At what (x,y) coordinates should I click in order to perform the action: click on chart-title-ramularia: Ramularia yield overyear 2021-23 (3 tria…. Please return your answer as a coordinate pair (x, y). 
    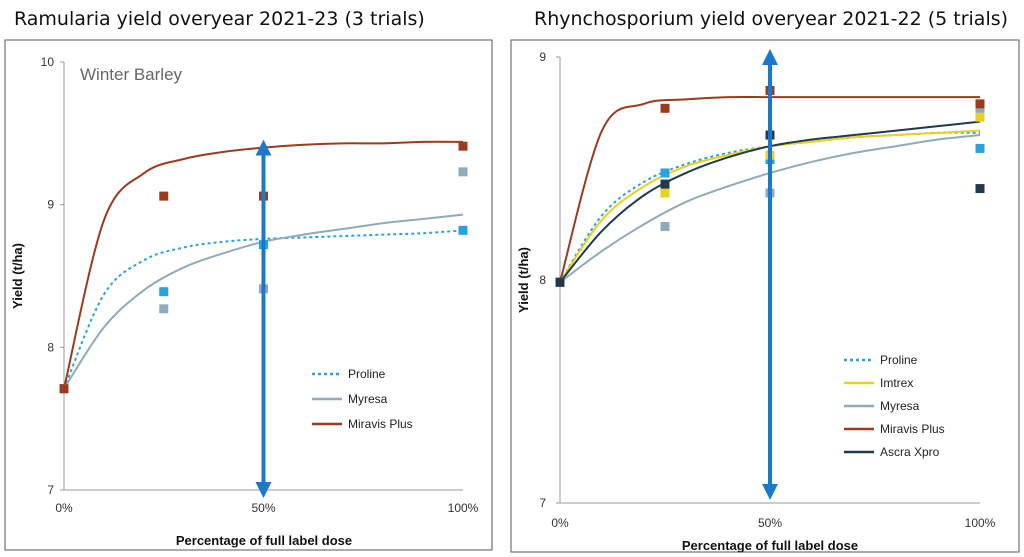
    Looking at the image, I should click on (219, 19).